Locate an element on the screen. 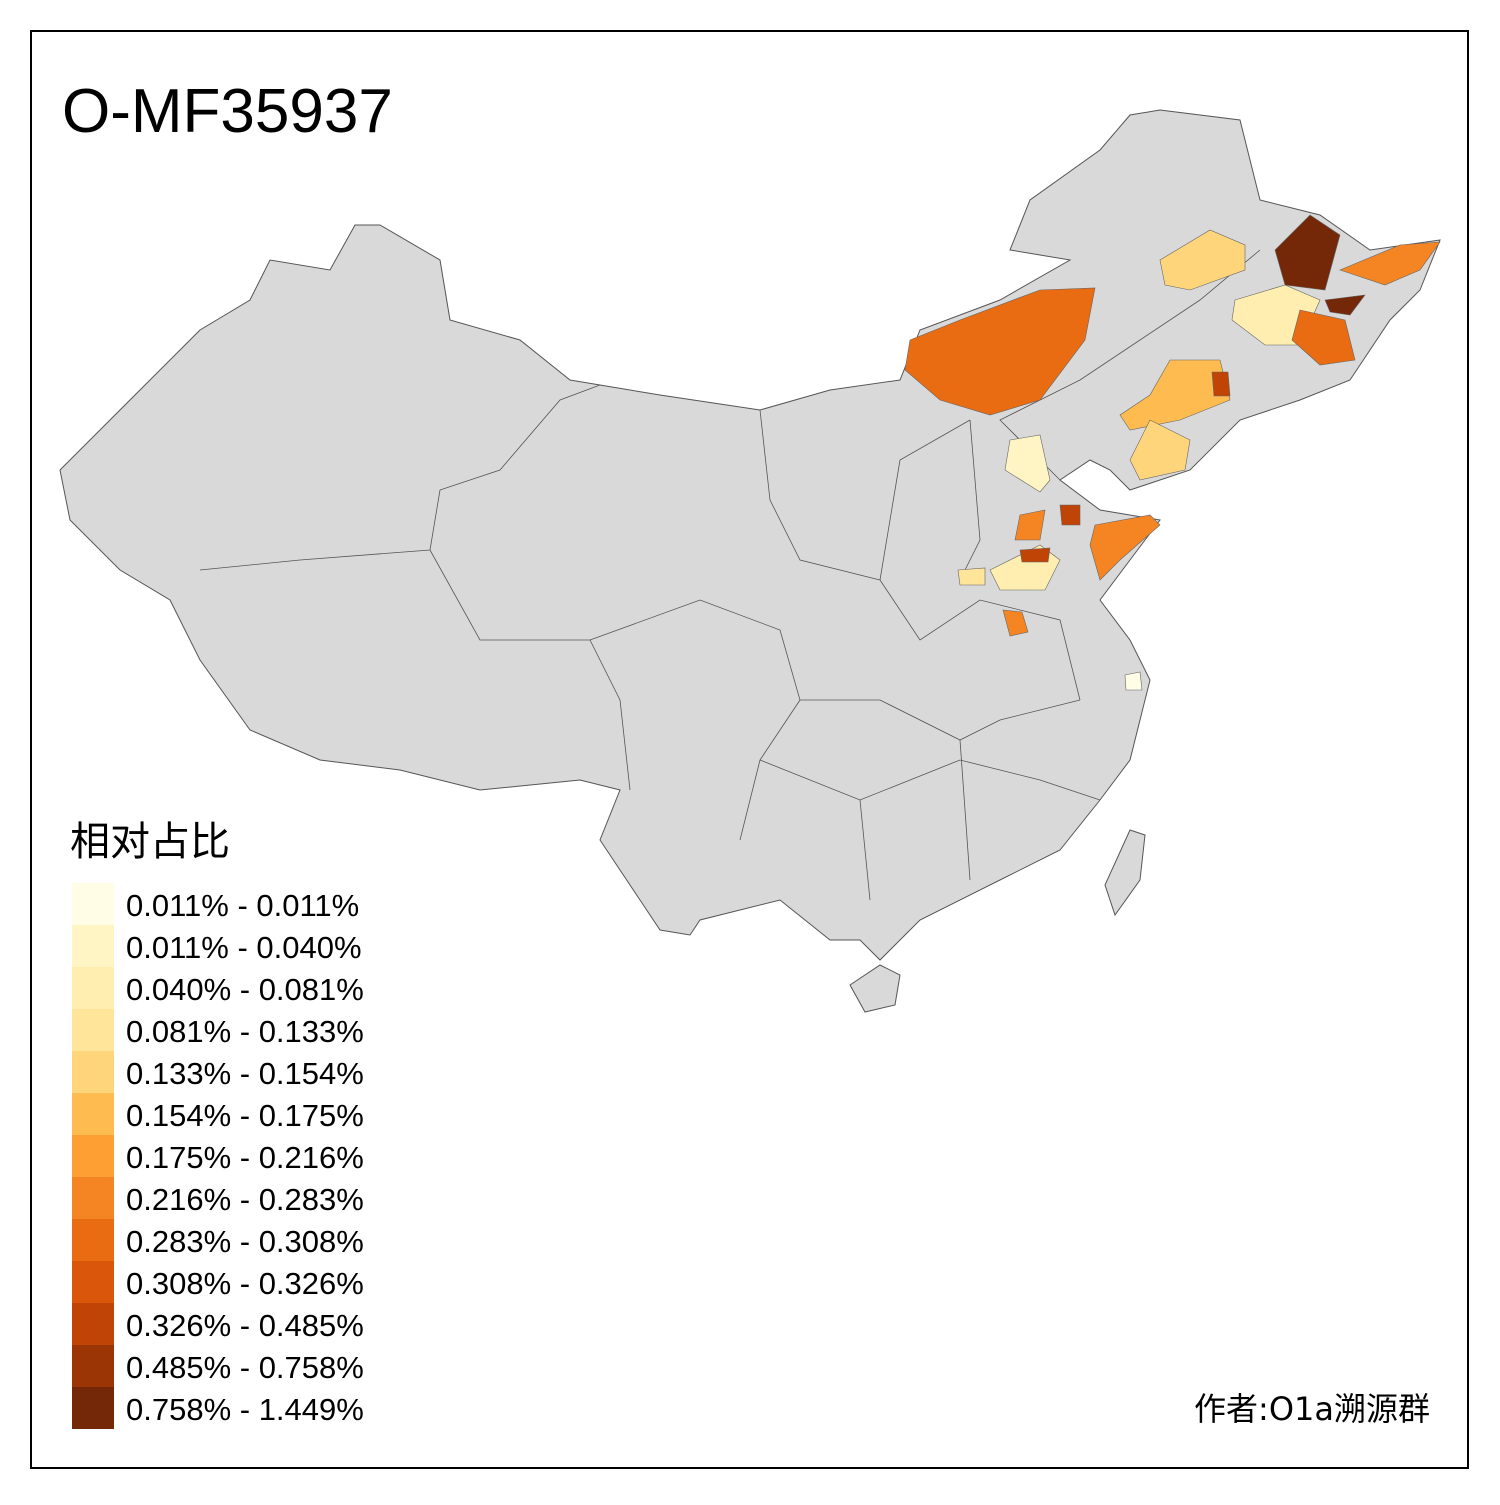  legend-label: 0.758% - 1.449% is located at coordinates (245, 1409).